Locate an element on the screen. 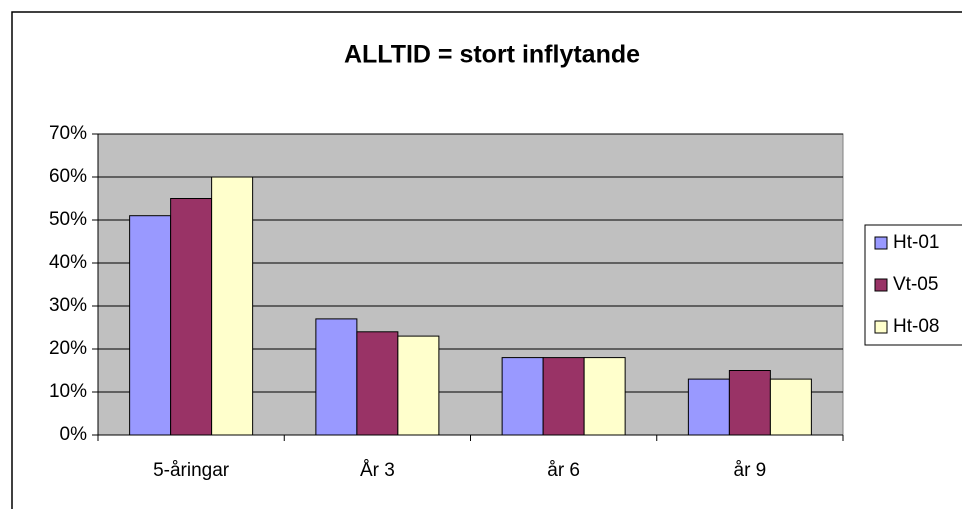 This screenshot has width=962, height=509. x-tick-label: år 9 is located at coordinates (750, 470).